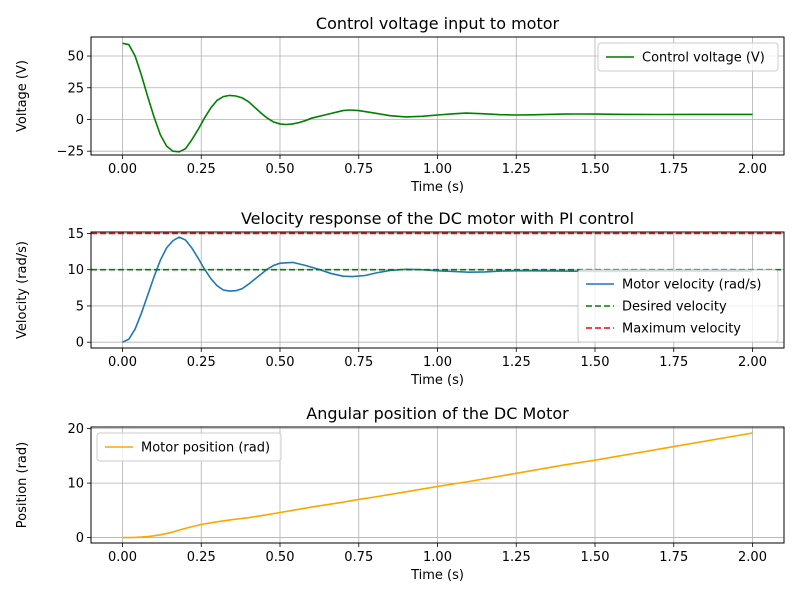 This screenshot has height=600, width=800. Describe the element at coordinates (692, 285) in the screenshot. I see `legend-label: Motor velocity (rad/s)` at that location.